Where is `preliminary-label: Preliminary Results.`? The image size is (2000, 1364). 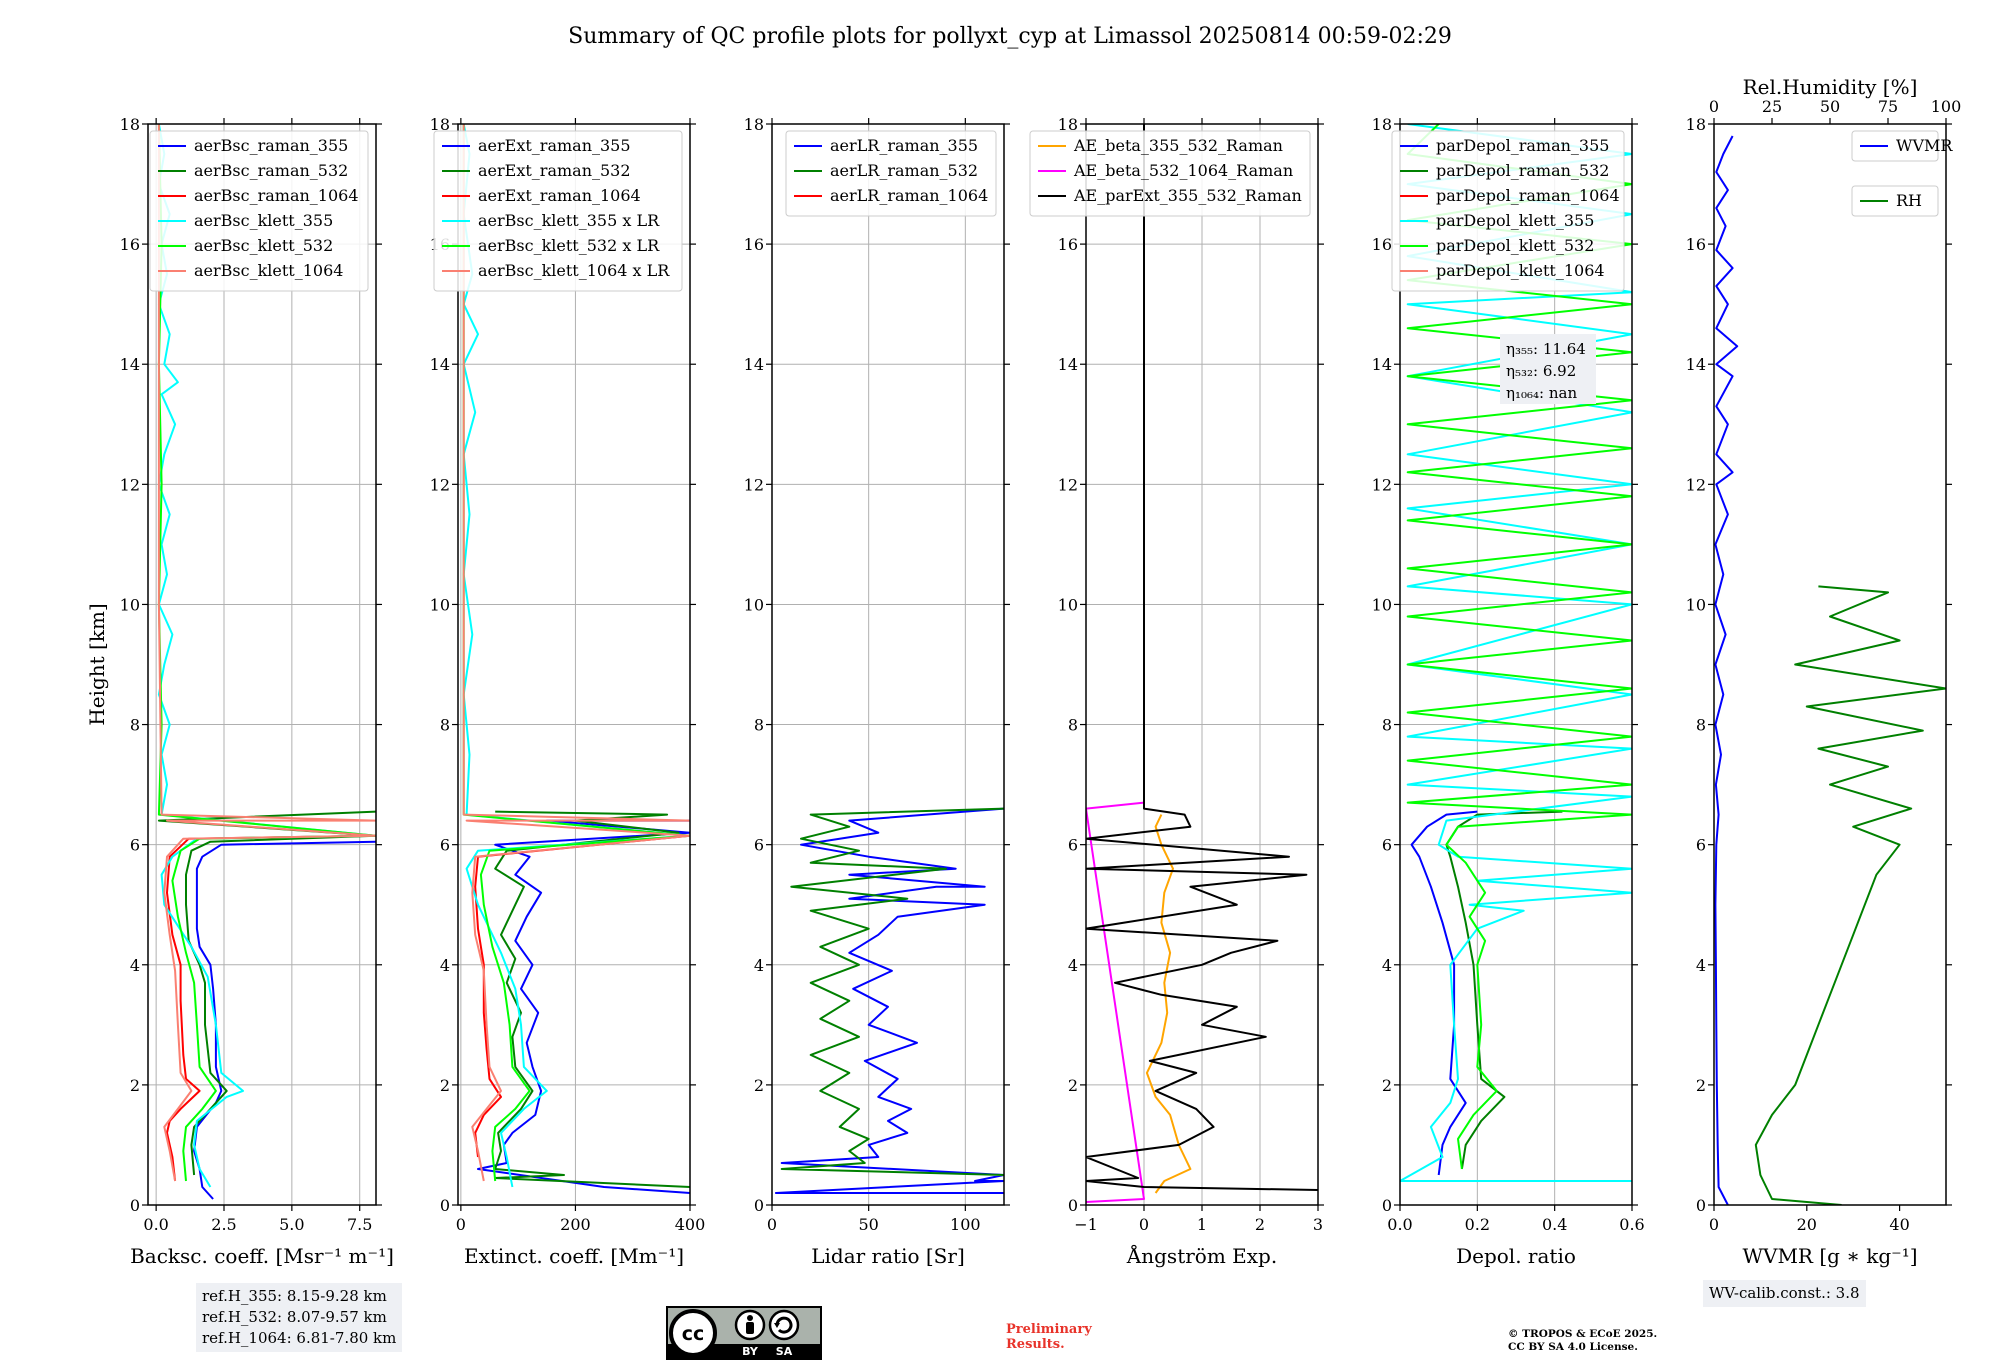 preliminary-label: Preliminary Results. is located at coordinates (1049, 1337).